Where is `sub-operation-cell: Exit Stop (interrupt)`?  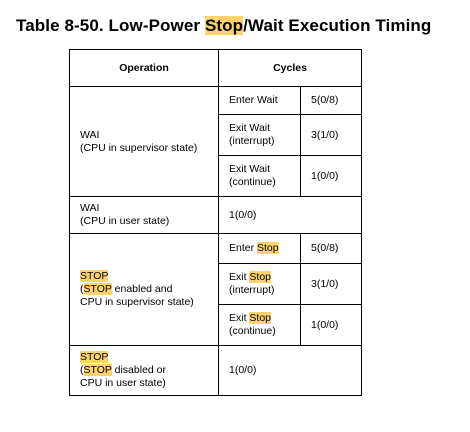 sub-operation-cell: Exit Stop (interrupt) is located at coordinates (259, 284).